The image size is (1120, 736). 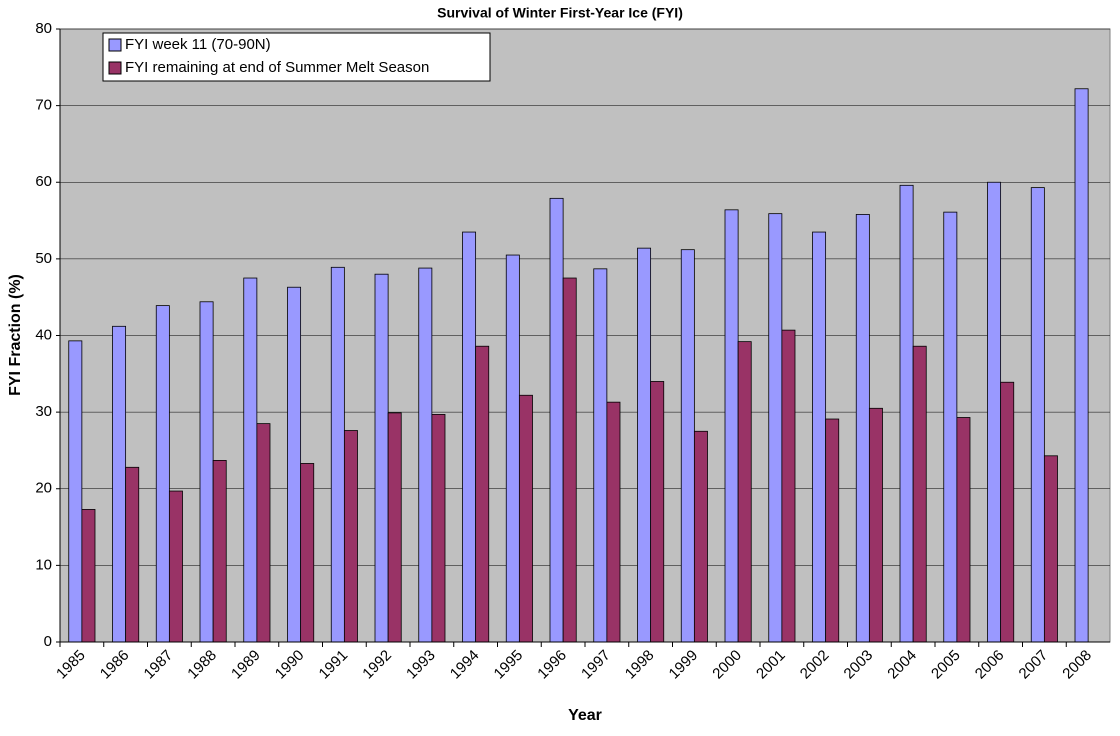 I want to click on x-tick-label: 2002, so click(x=815, y=665).